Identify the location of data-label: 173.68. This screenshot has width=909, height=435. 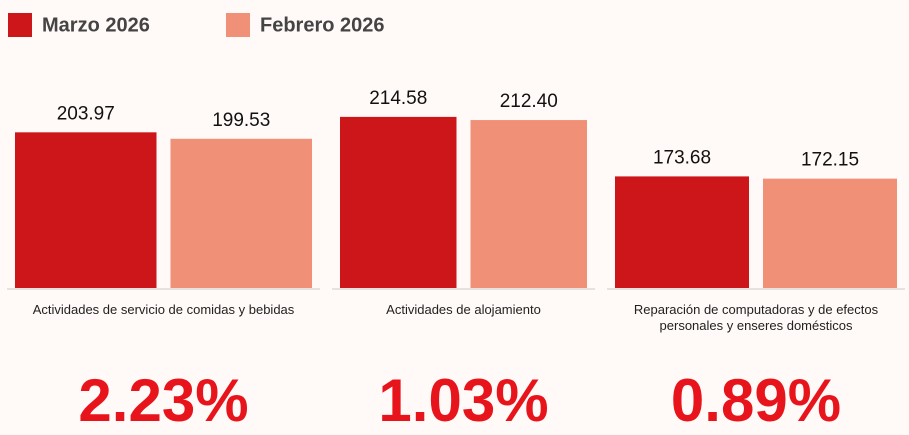
(682, 157).